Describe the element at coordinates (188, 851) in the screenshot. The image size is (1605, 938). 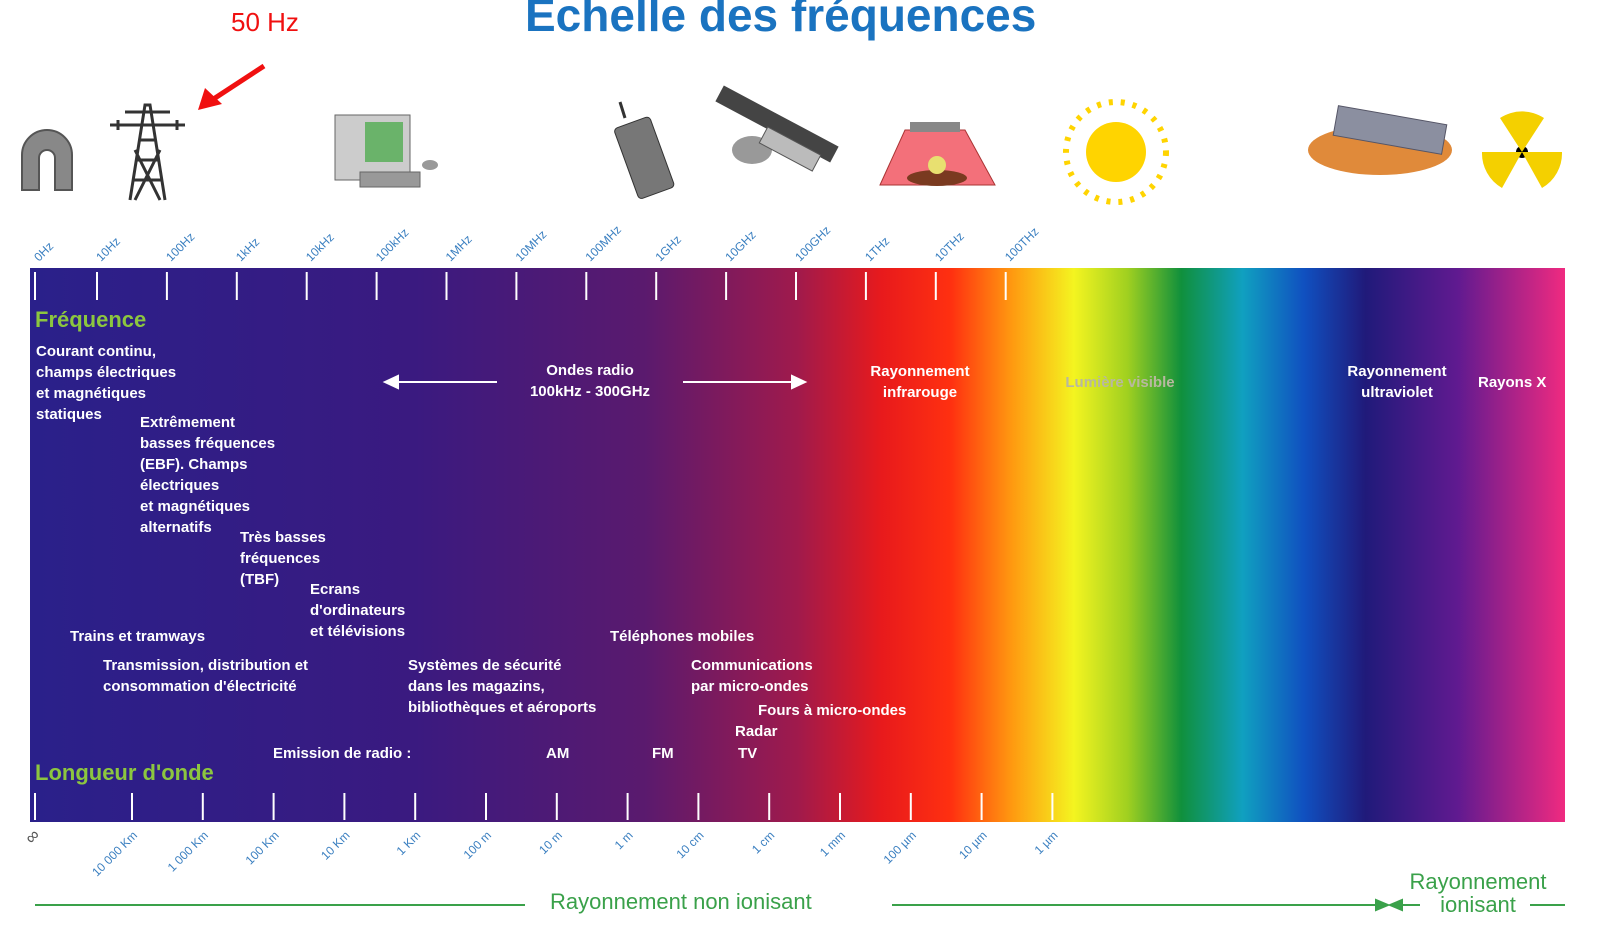
I see `wavelength-tick-label: 1 000 Km` at that location.